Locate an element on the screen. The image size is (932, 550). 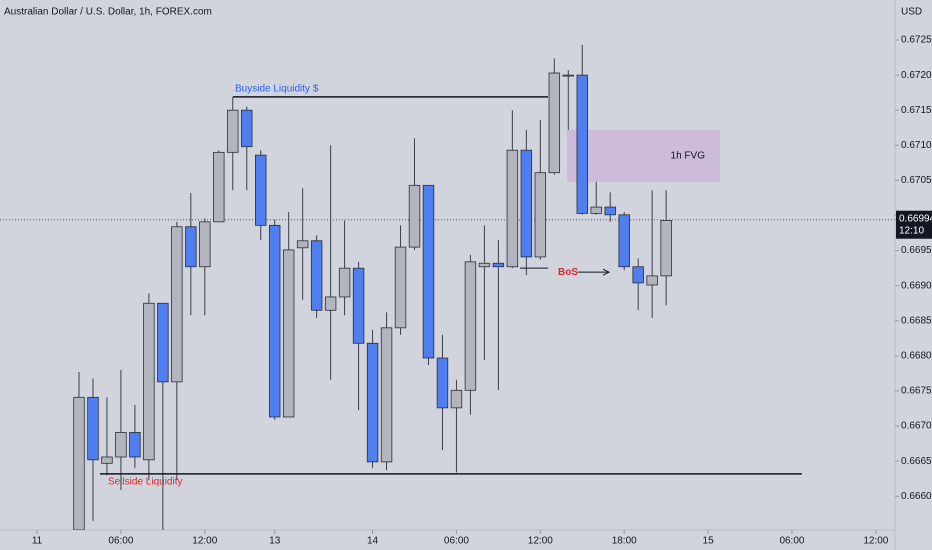
x-tick-label: 13 is located at coordinates (275, 541).